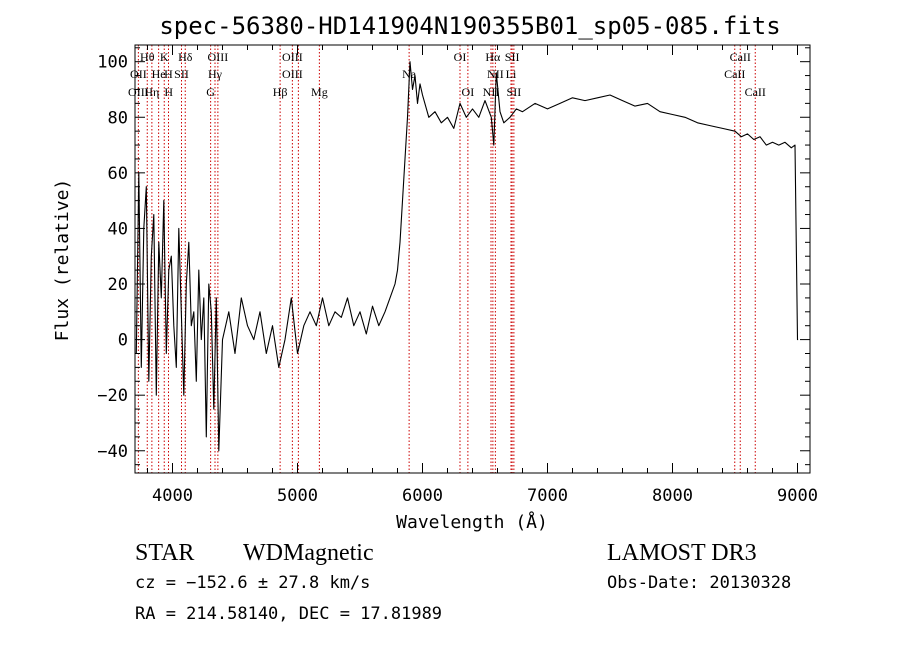  What do you see at coordinates (280, 92) in the screenshot?
I see `line-label: Hβ` at bounding box center [280, 92].